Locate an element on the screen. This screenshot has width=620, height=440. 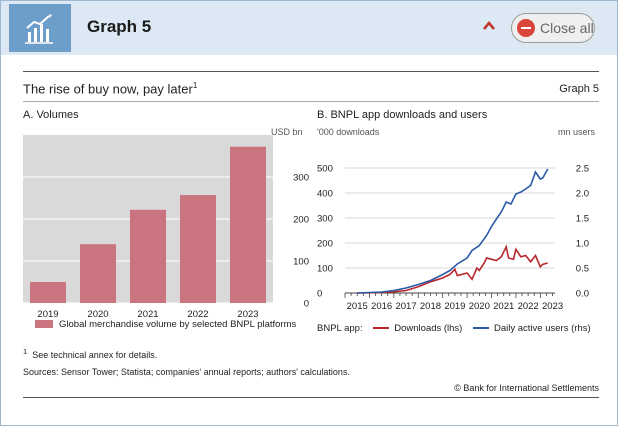
legend-swatch is located at coordinates (44, 324).